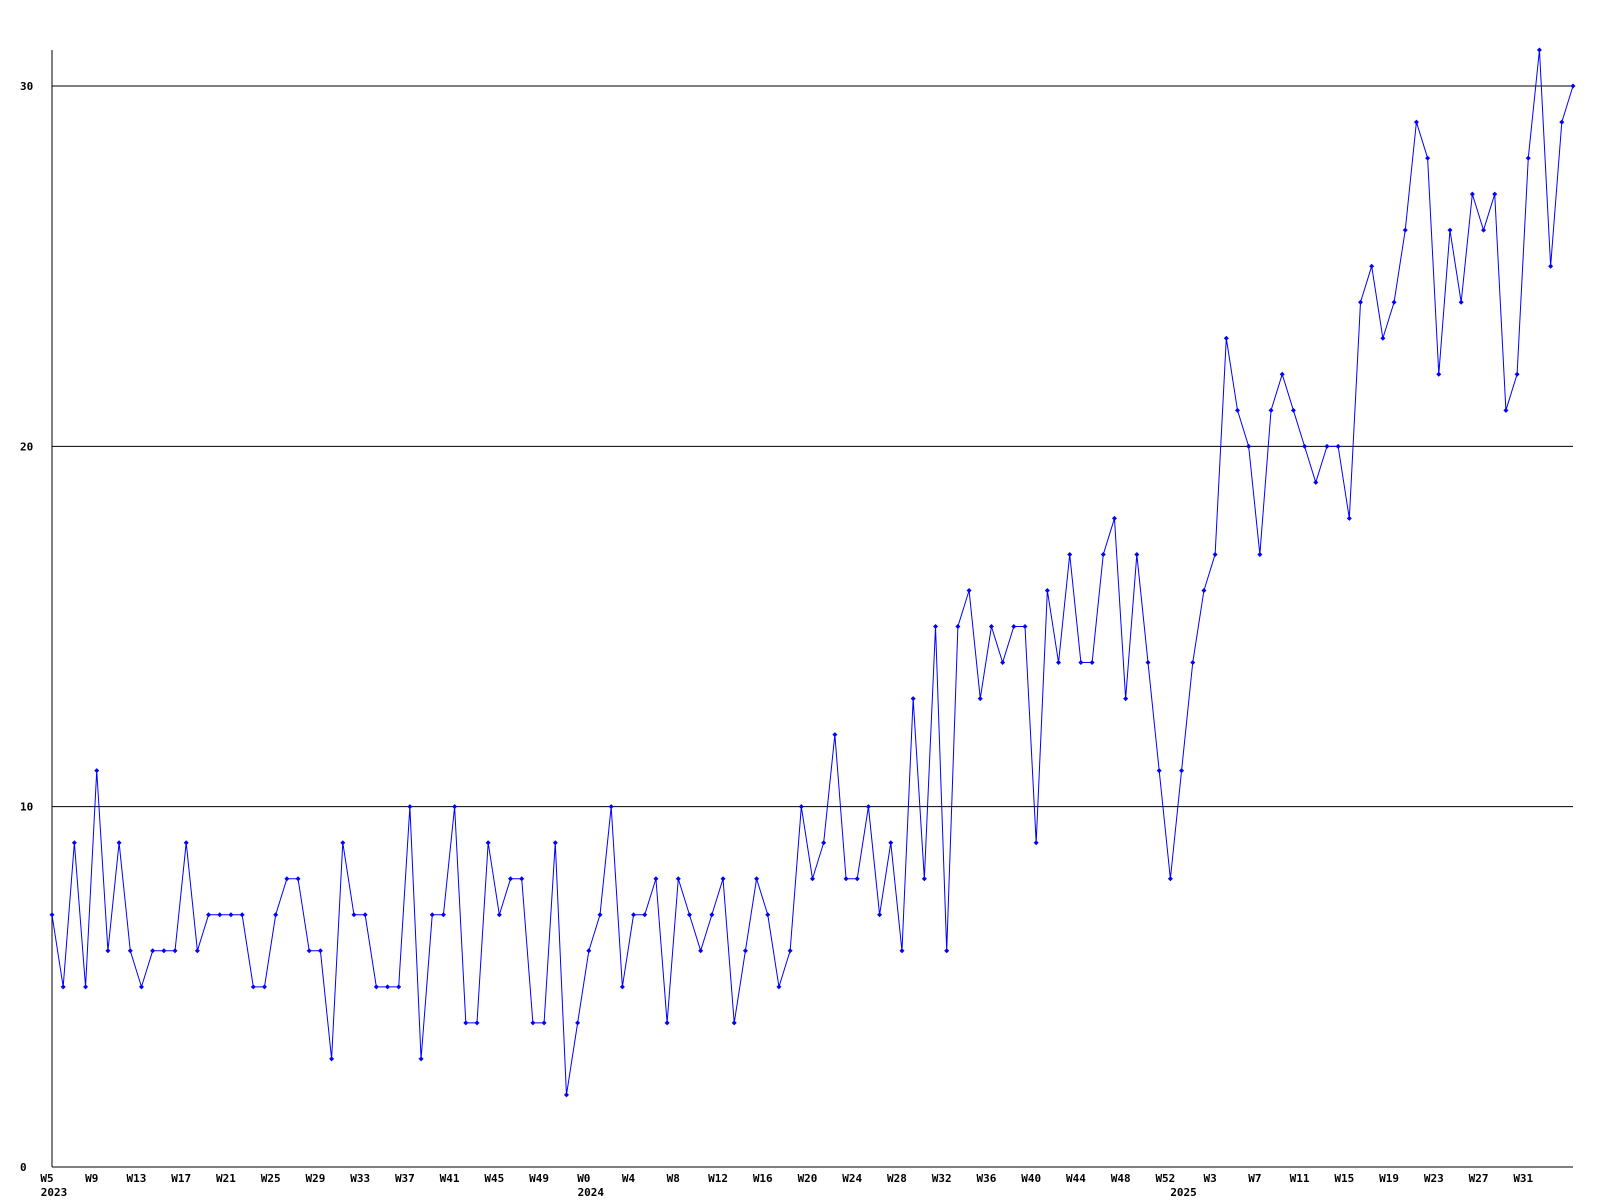 This screenshot has width=1600, height=1200. I want to click on x-tick-label: W40, so click(1031, 1178).